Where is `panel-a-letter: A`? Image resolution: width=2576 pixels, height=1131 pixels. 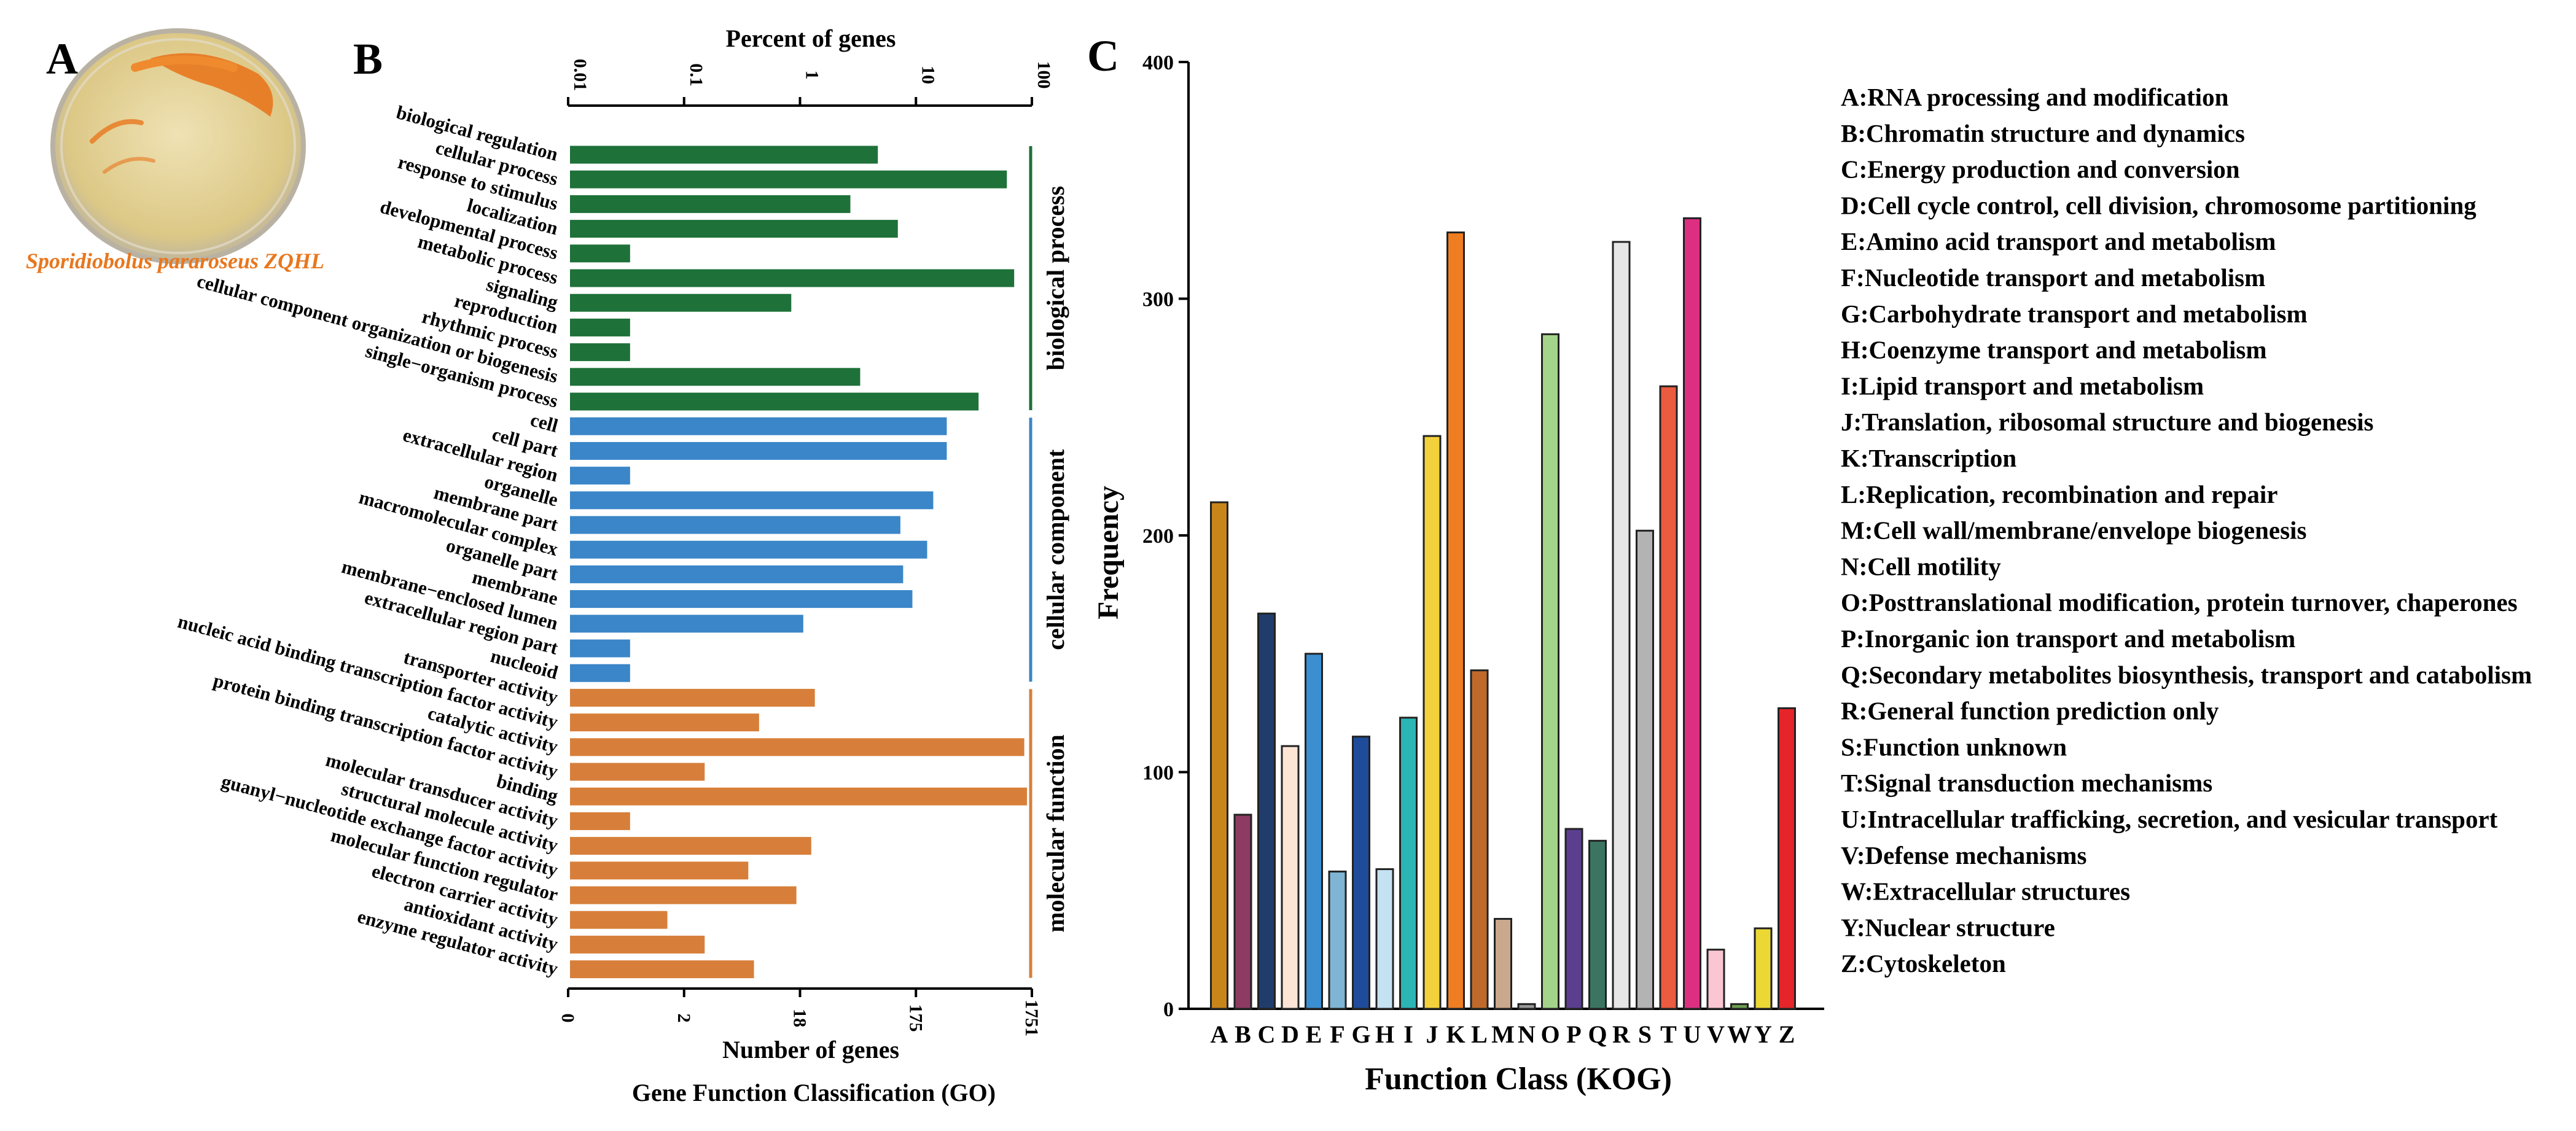 panel-a-letter: A is located at coordinates (62, 59).